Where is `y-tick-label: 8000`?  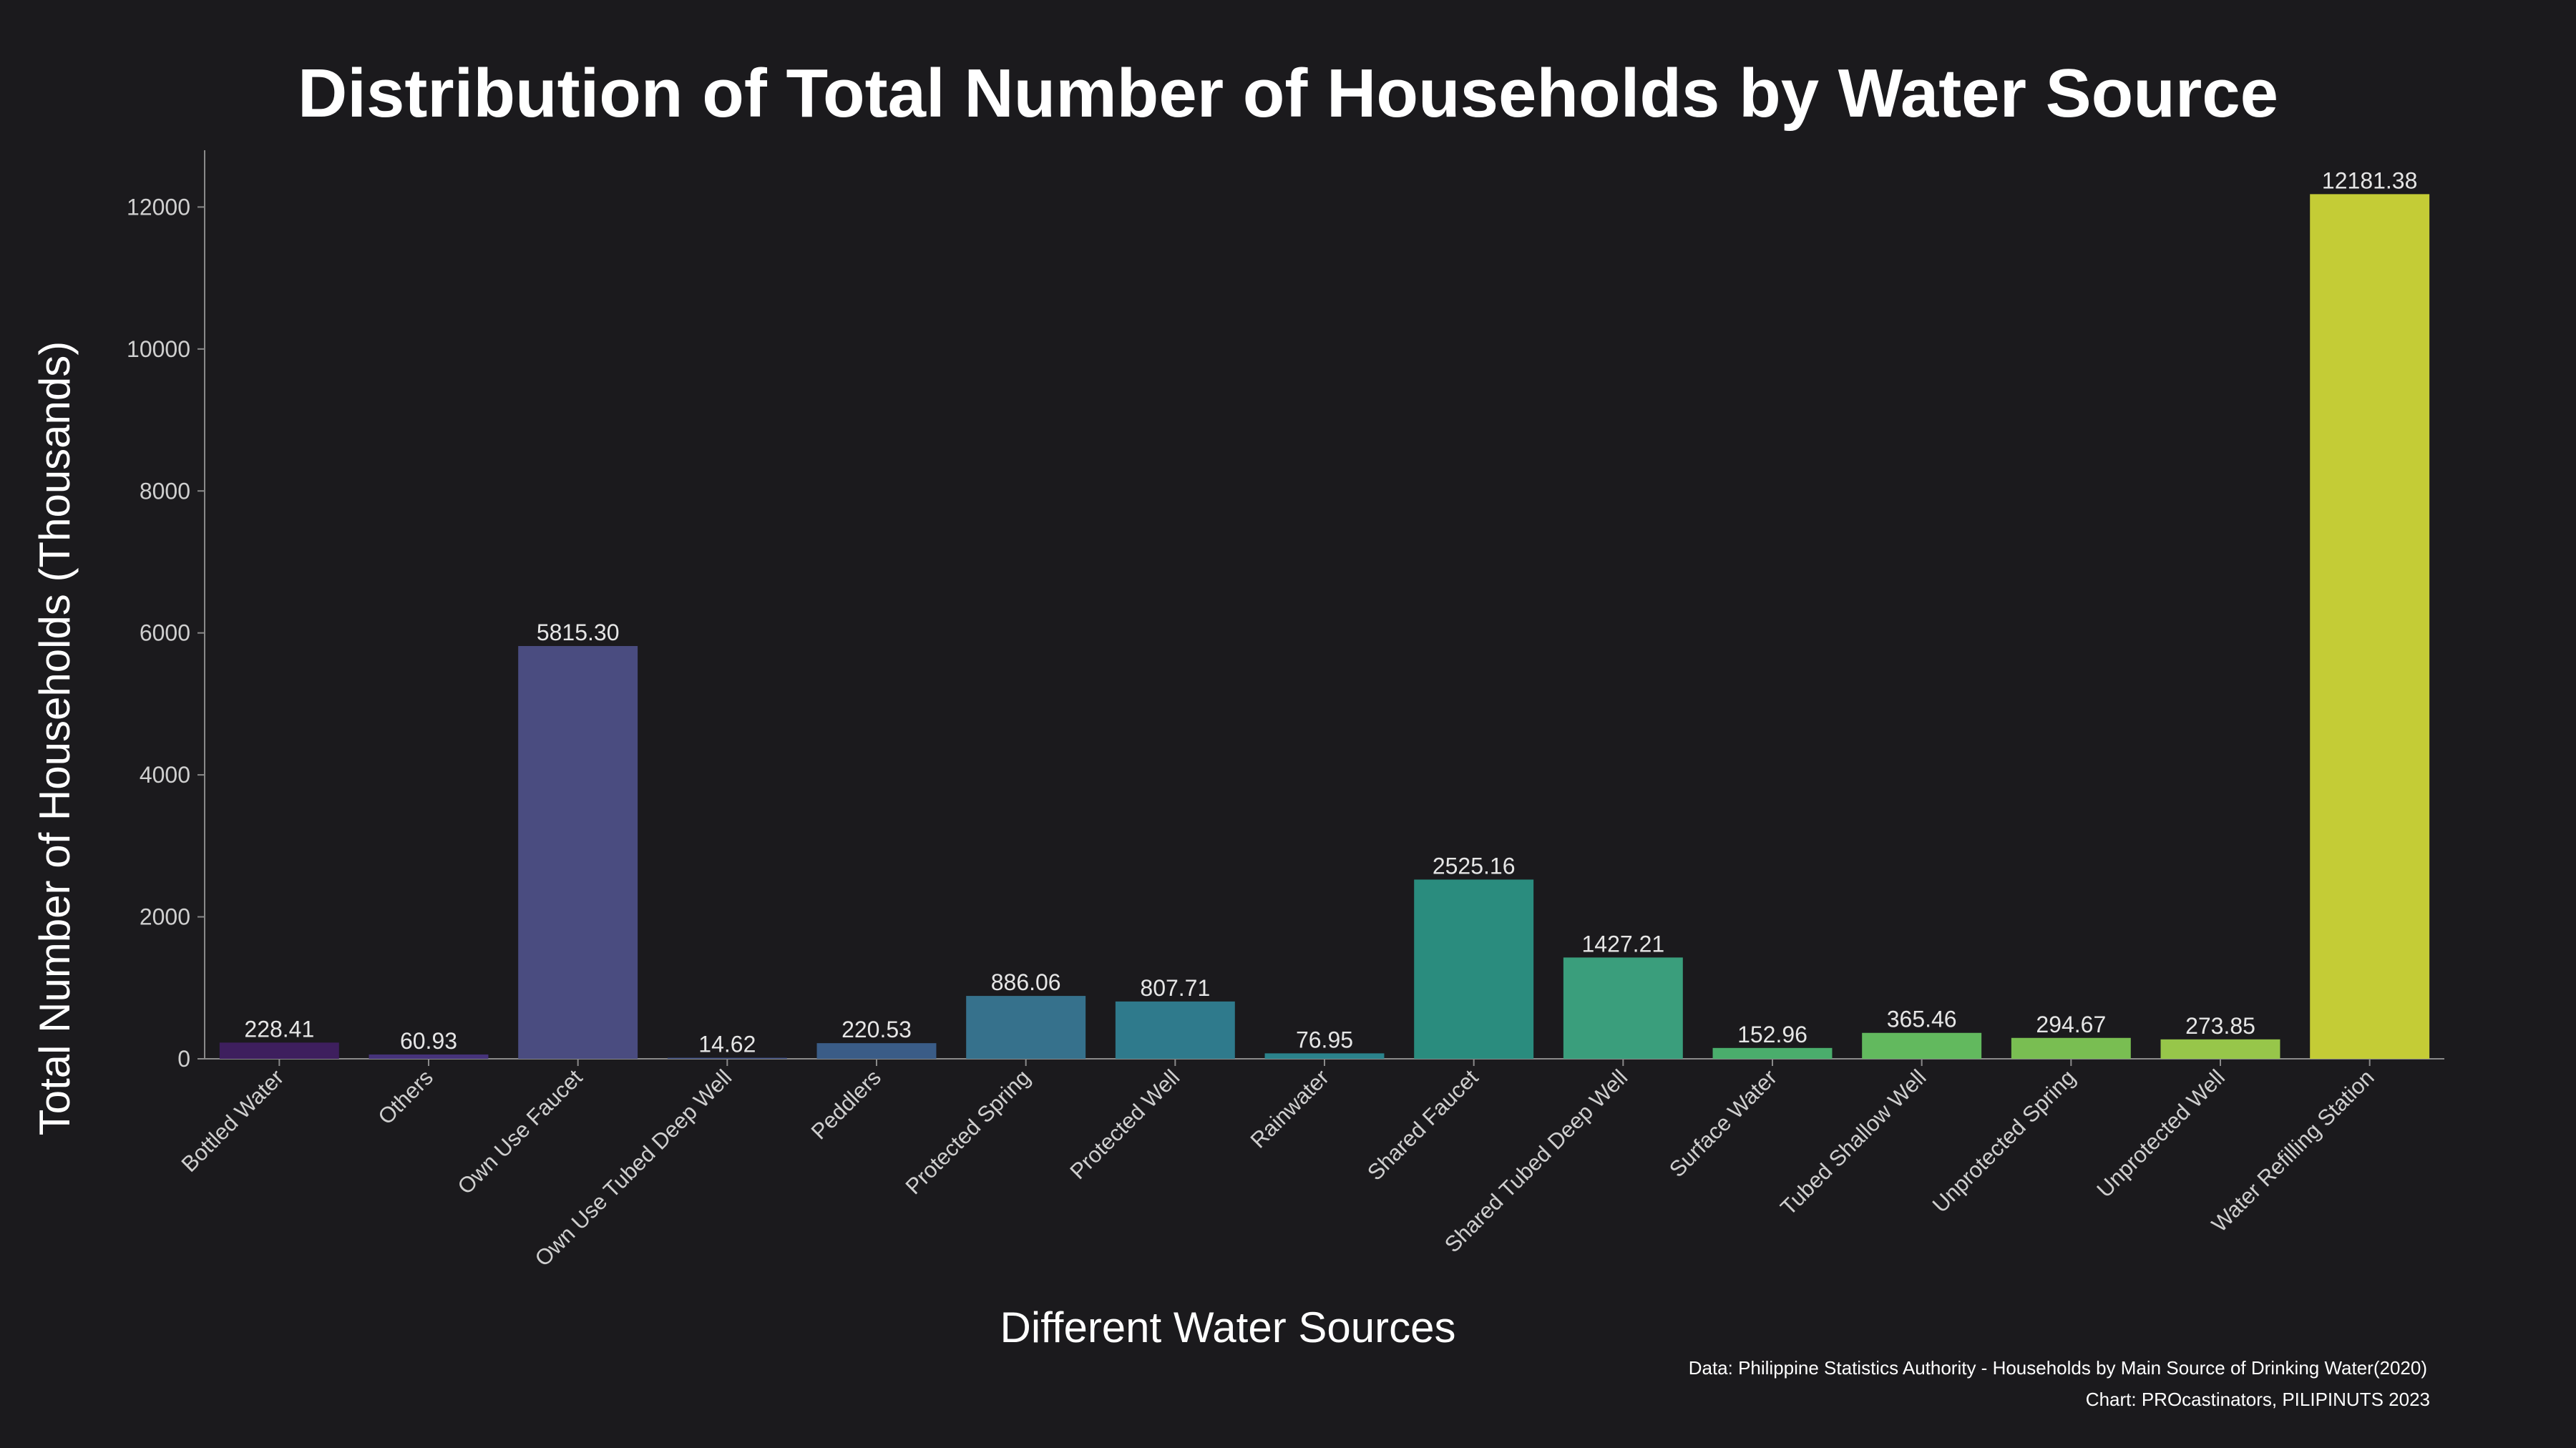
y-tick-label: 8000 is located at coordinates (165, 491).